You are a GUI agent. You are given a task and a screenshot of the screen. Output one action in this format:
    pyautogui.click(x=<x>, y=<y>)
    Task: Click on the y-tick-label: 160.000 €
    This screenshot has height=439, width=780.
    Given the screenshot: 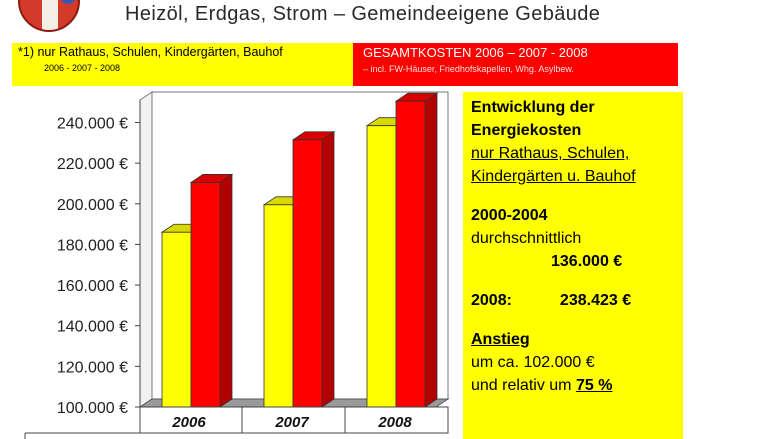 What is the action you would take?
    pyautogui.click(x=92, y=286)
    